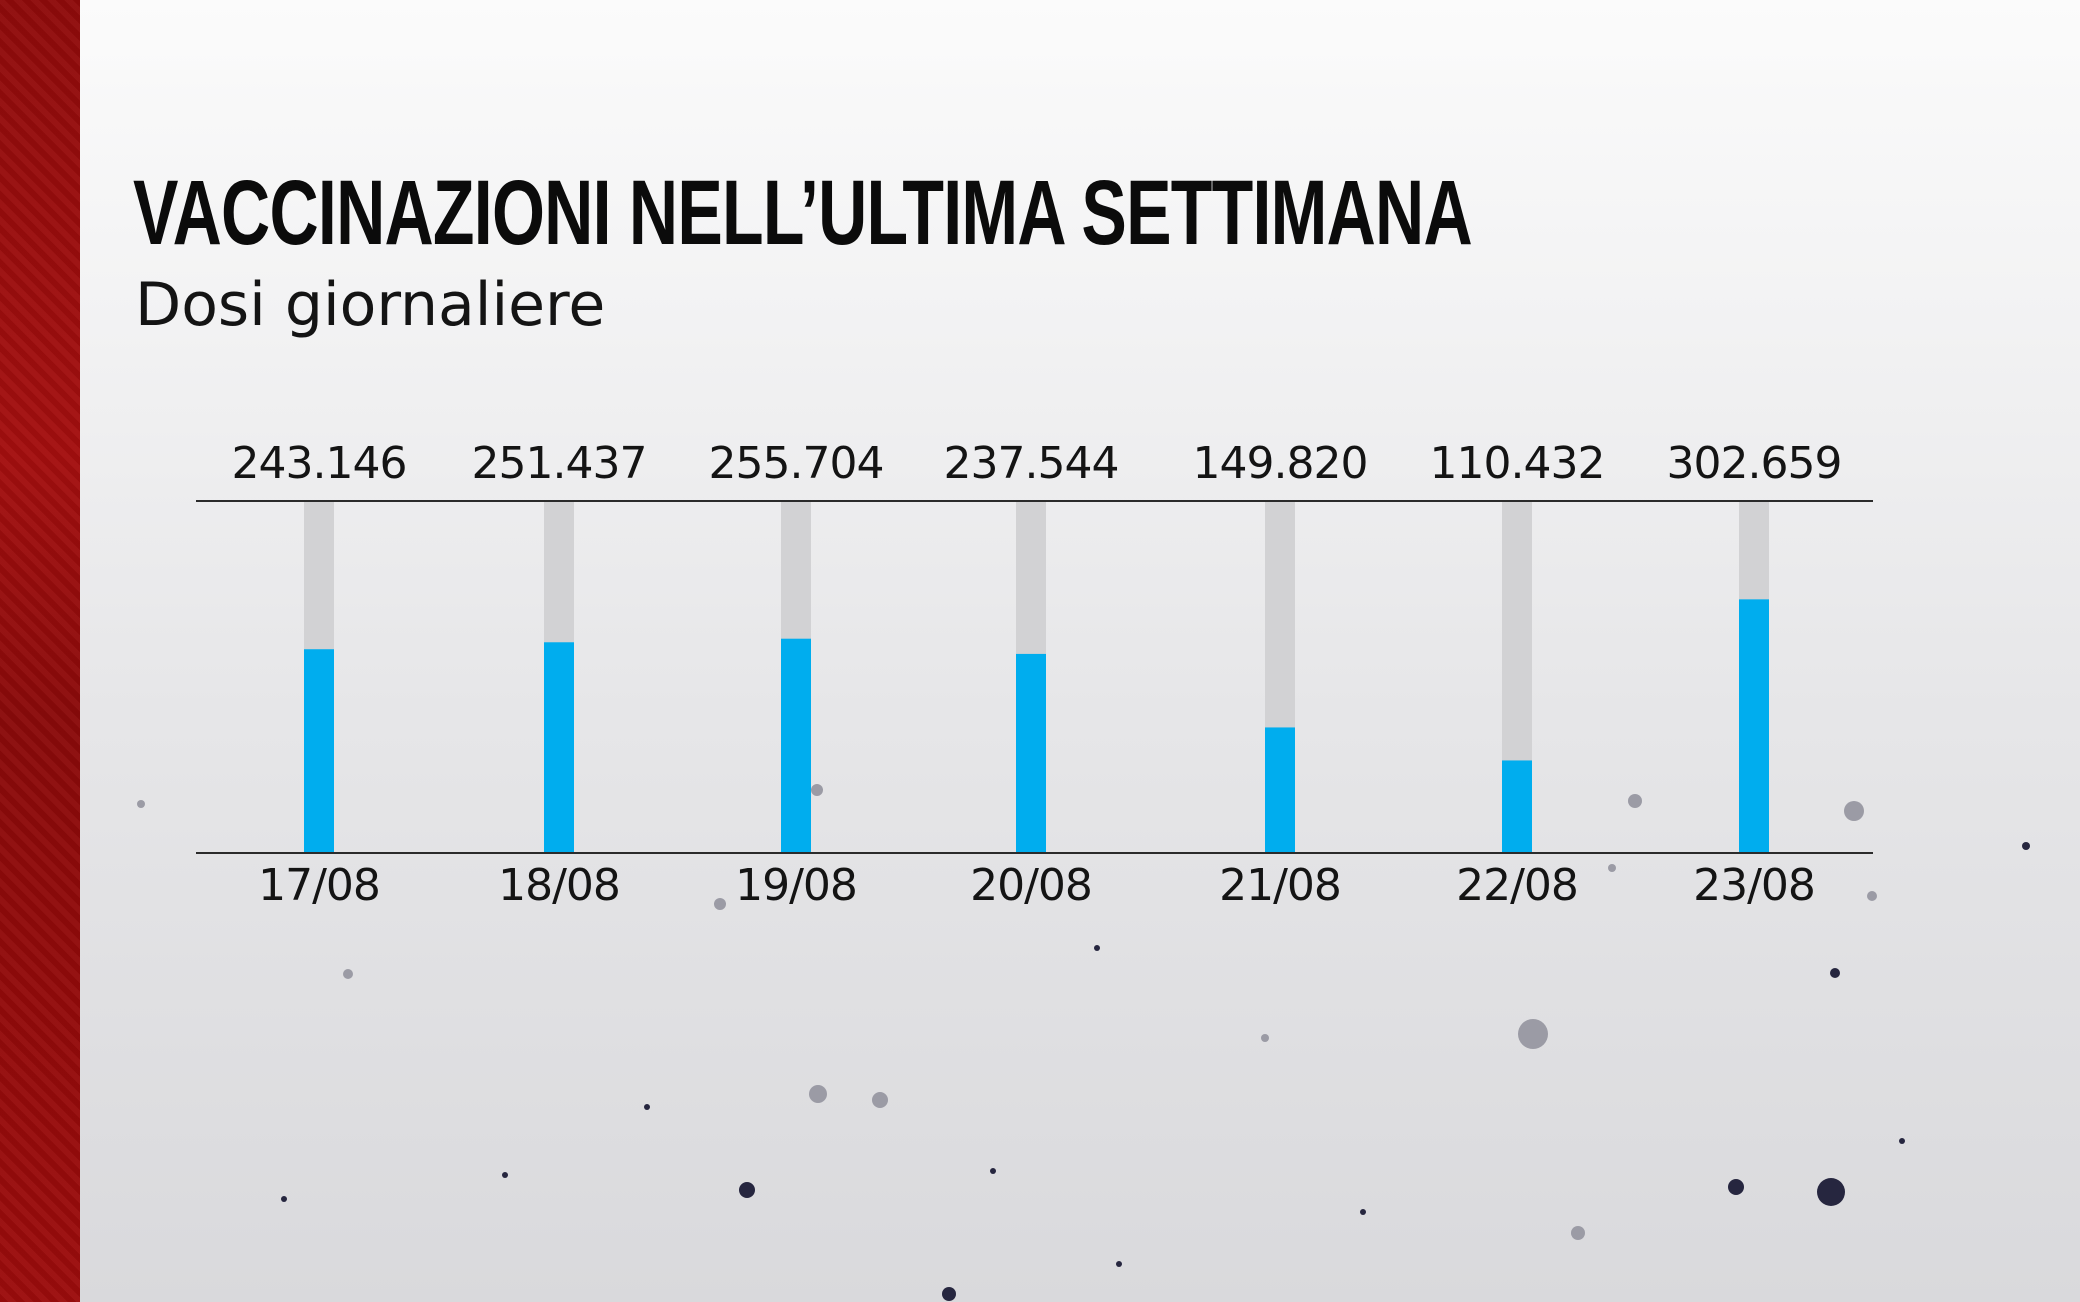 The image size is (2080, 1302). Describe the element at coordinates (1031, 463) in the screenshot. I see `value-label: 237.544` at that location.